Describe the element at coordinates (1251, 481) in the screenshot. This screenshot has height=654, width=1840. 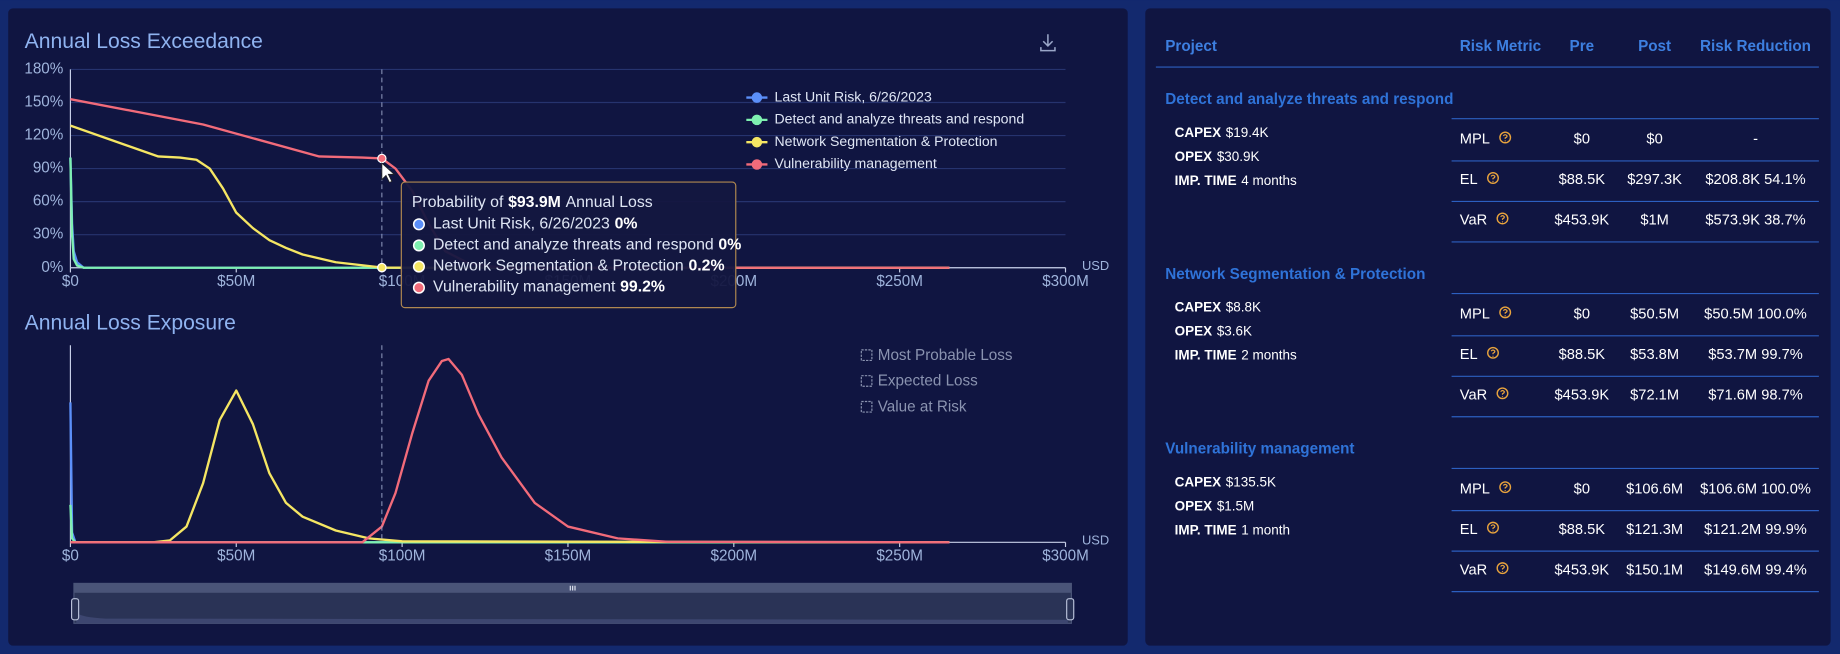
I see `detail-value: $135.5K` at that location.